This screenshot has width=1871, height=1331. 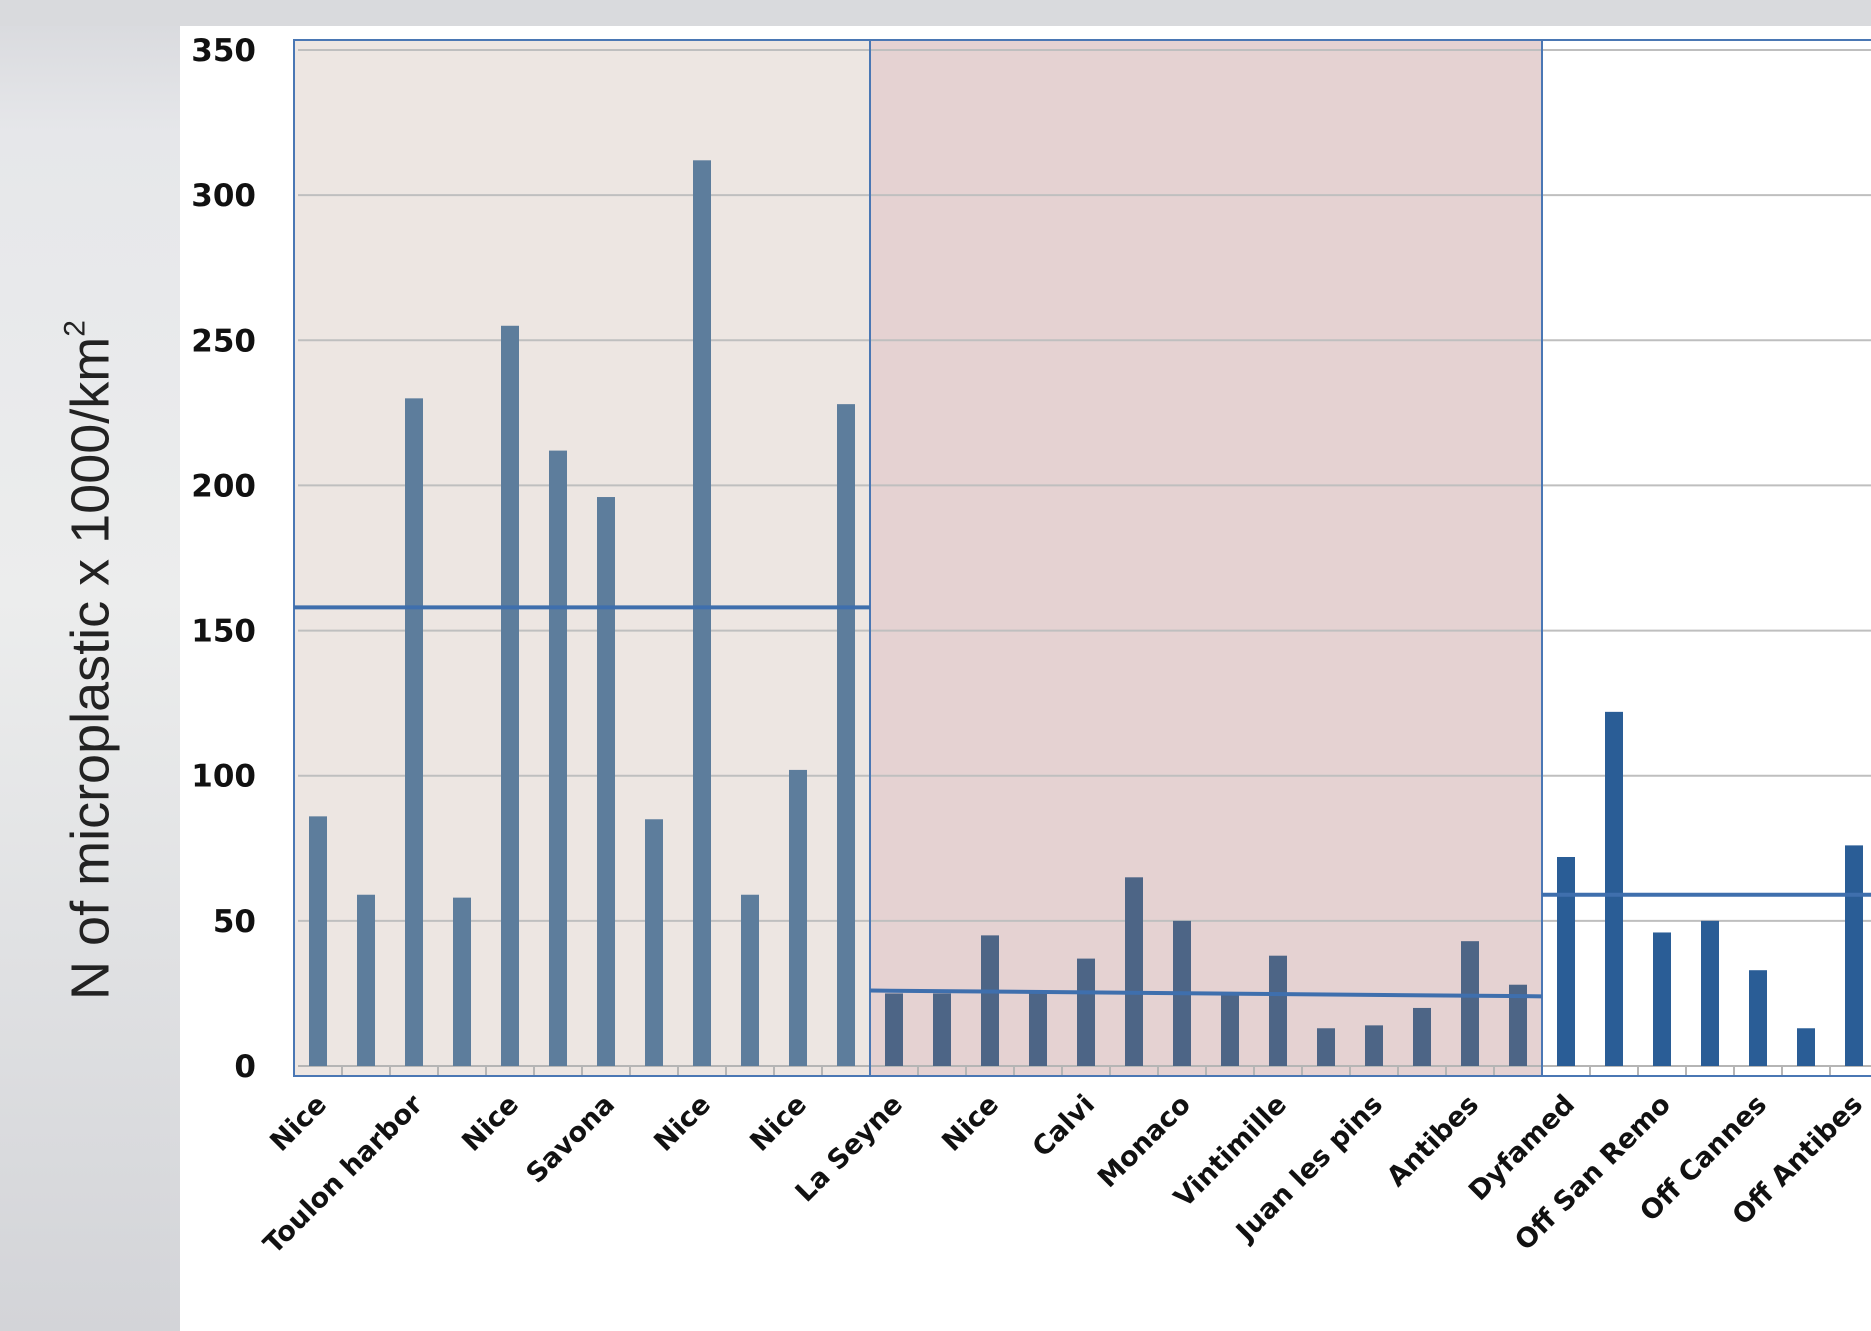 What do you see at coordinates (90, 665) in the screenshot?
I see `left-background-band` at bounding box center [90, 665].